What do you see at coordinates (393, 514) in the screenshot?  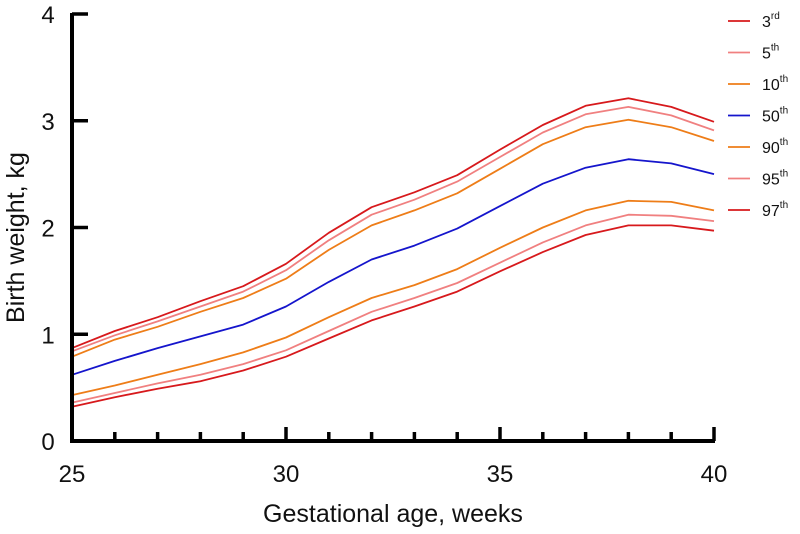 I see `x-axis-title: Gestational age, weeks` at bounding box center [393, 514].